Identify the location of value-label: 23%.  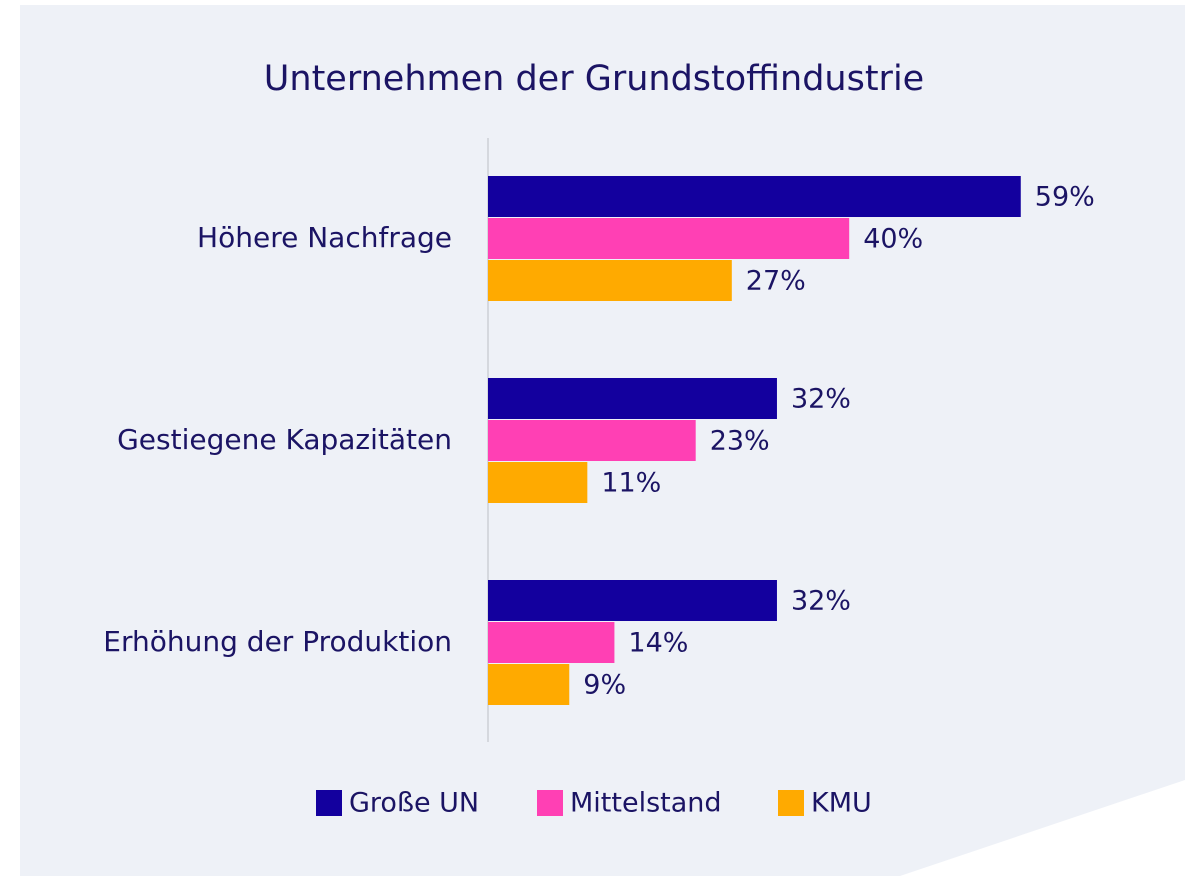
(740, 441).